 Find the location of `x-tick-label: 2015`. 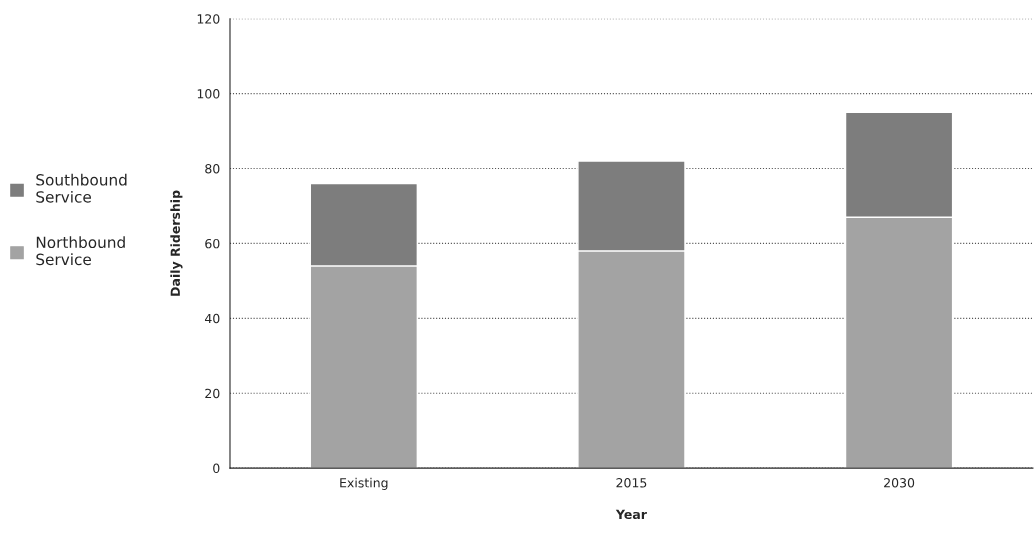

x-tick-label: 2015 is located at coordinates (631, 483).